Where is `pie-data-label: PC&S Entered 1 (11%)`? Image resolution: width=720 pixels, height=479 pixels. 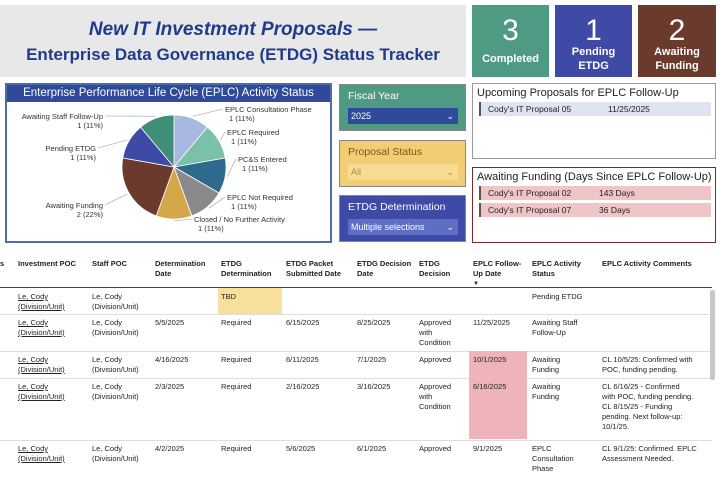 pie-data-label: PC&S Entered 1 (11%) is located at coordinates (262, 164).